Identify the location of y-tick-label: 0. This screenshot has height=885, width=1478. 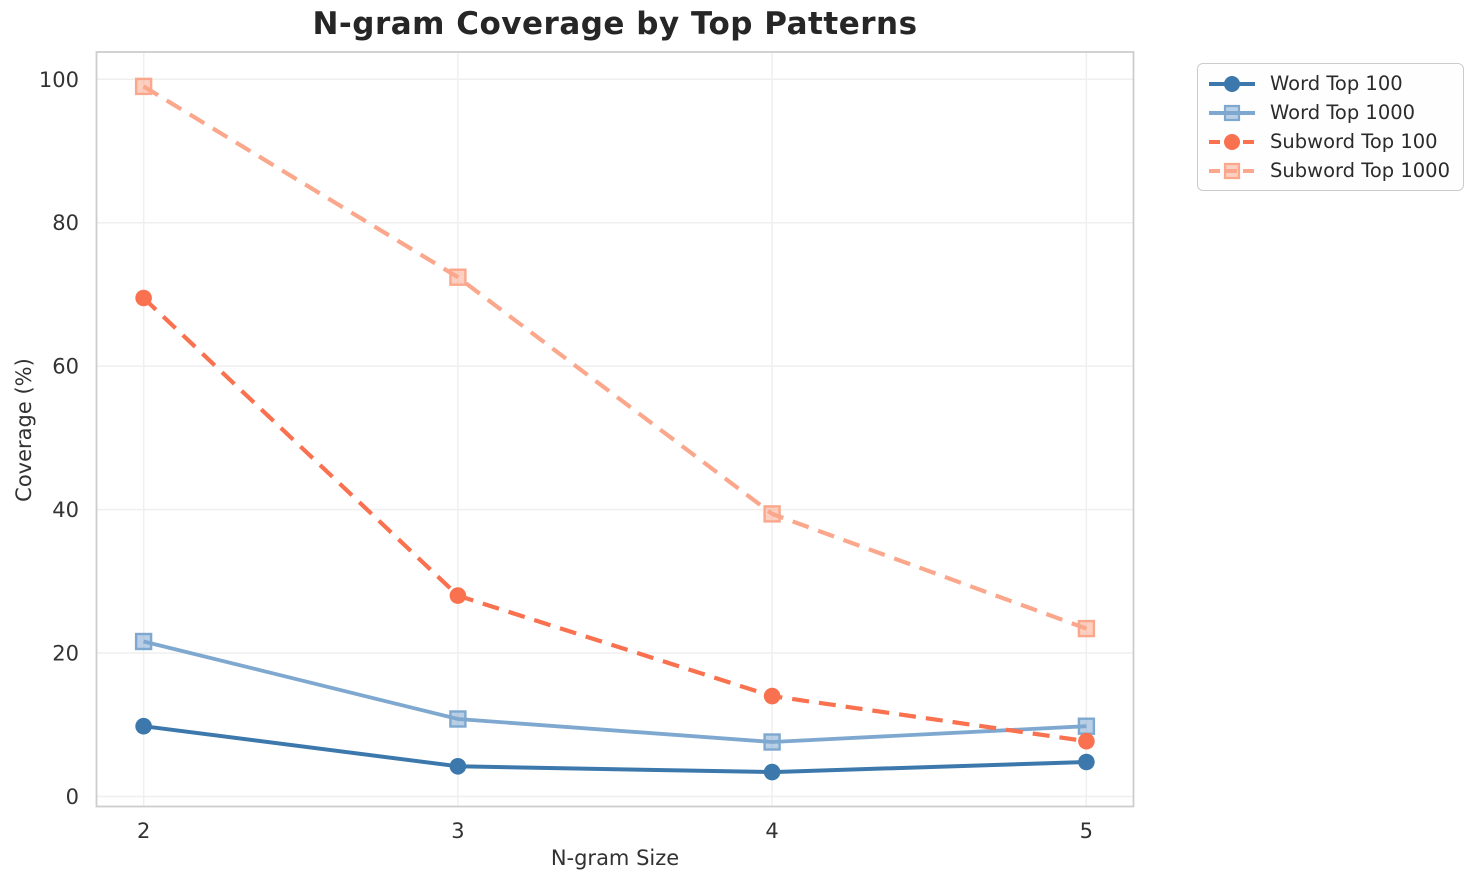
(72, 797).